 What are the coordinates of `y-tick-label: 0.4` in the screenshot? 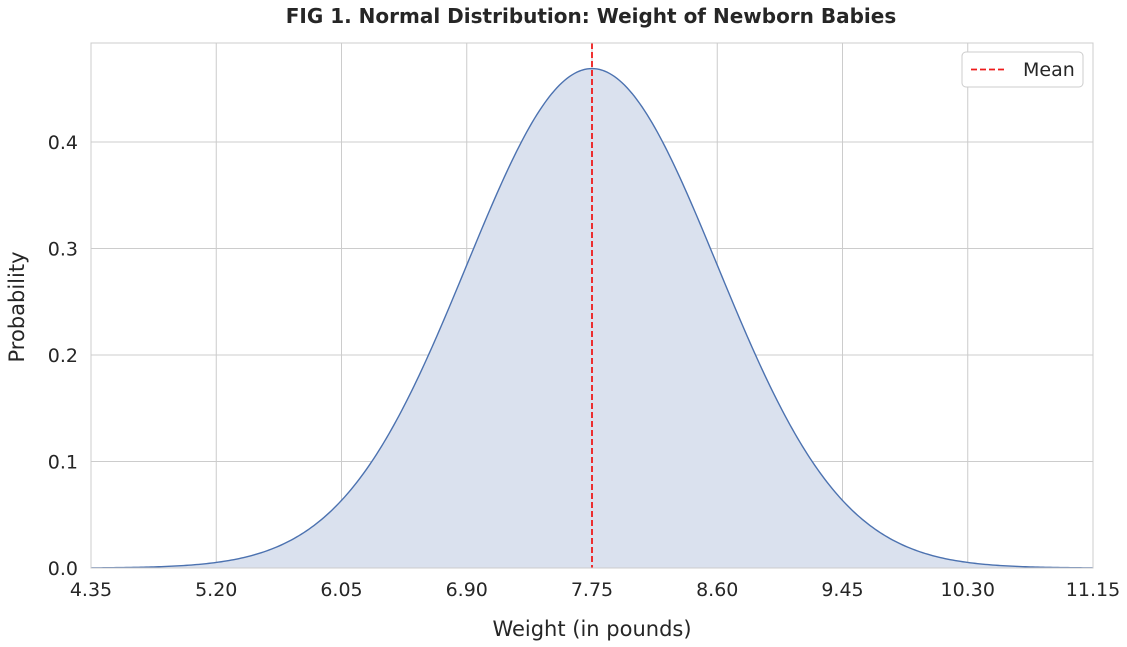 It's located at (63, 143).